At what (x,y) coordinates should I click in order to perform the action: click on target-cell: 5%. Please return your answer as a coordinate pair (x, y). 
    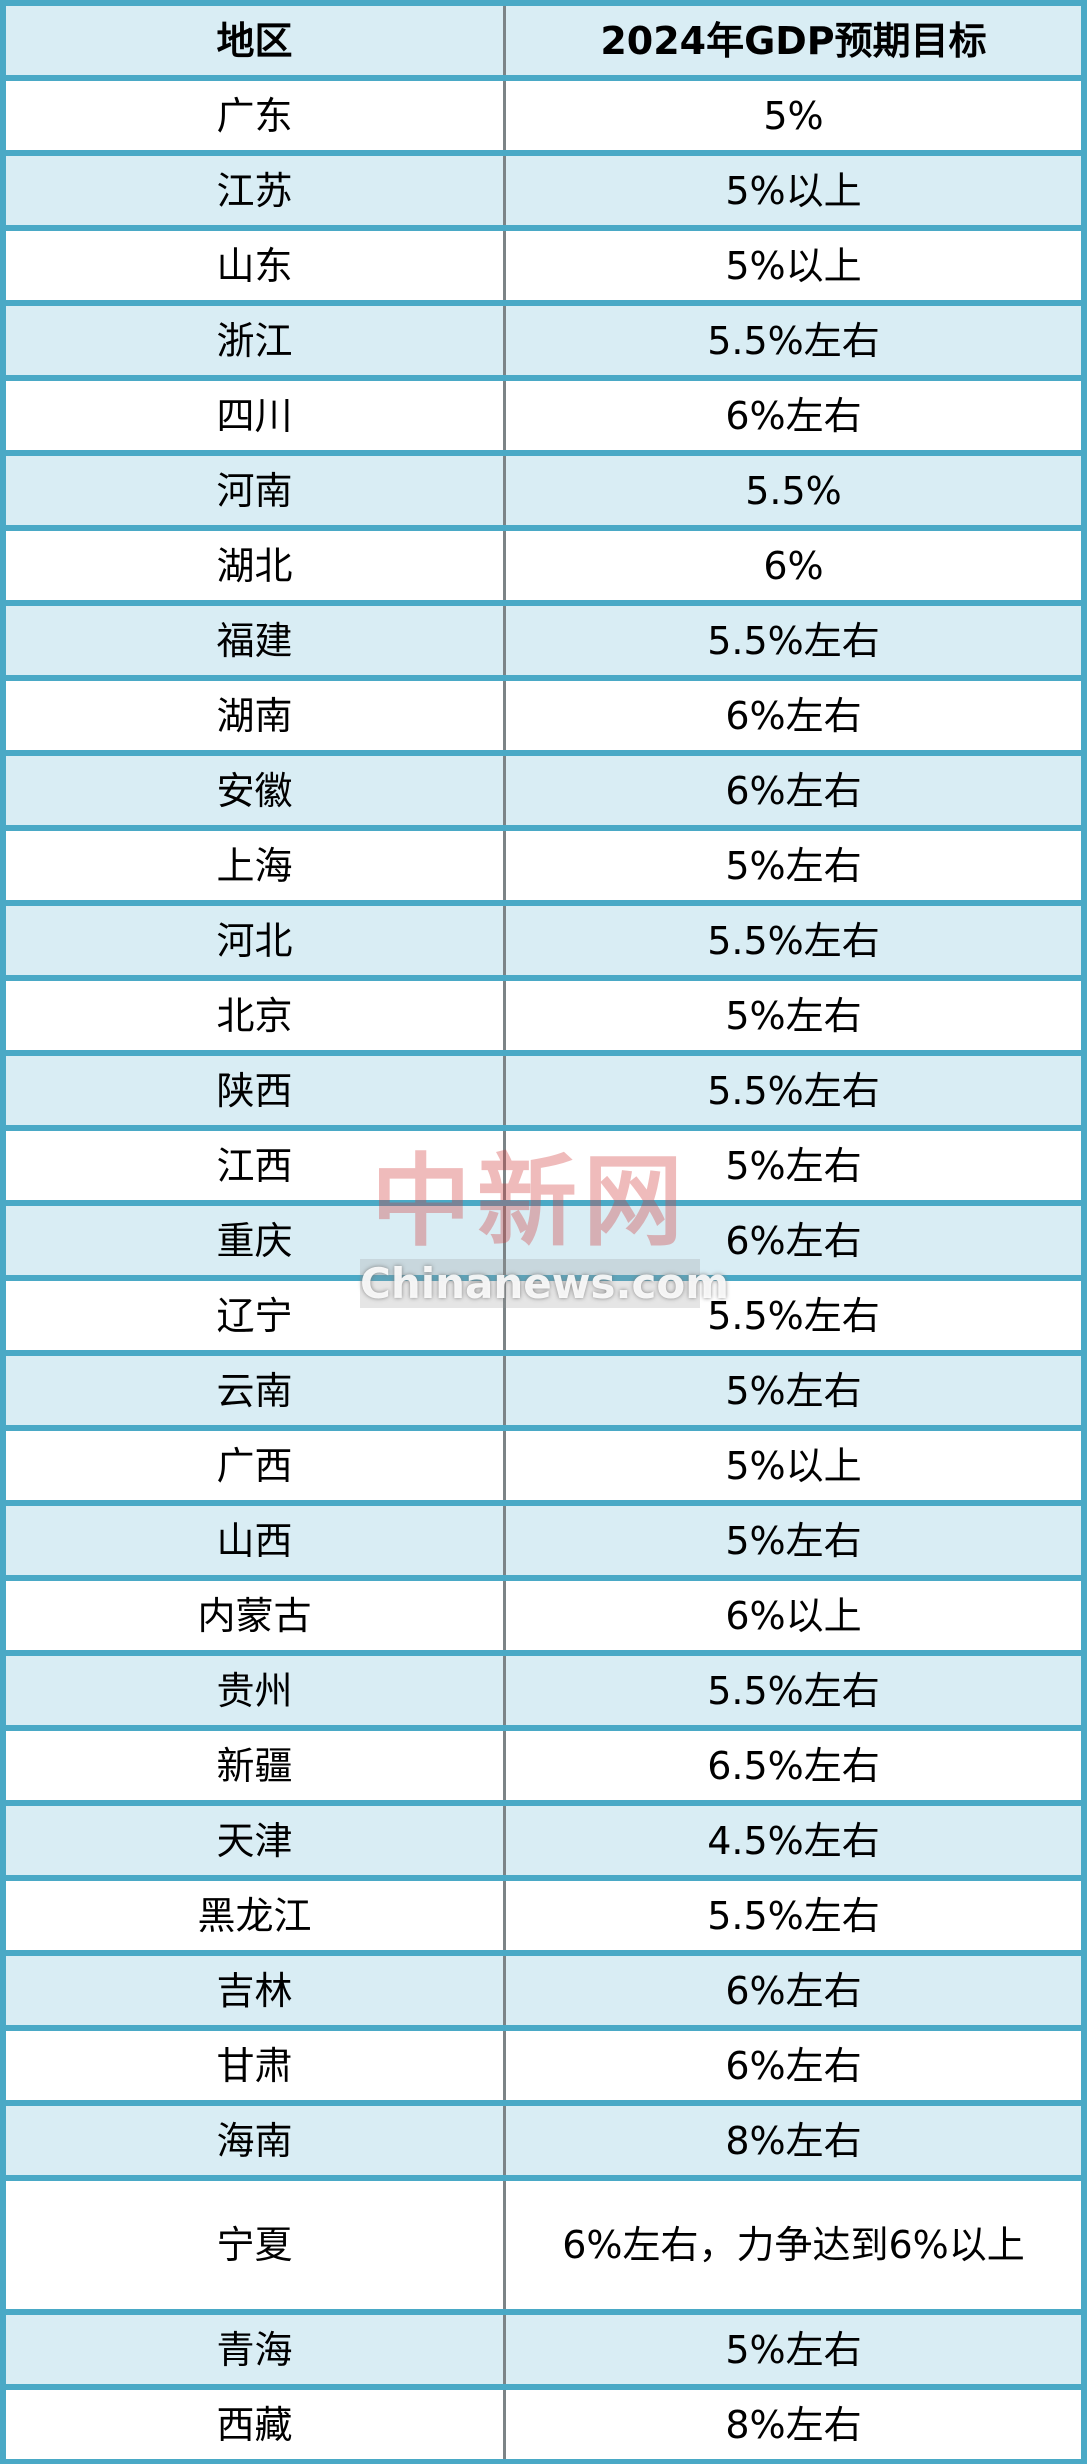
    Looking at the image, I should click on (793, 115).